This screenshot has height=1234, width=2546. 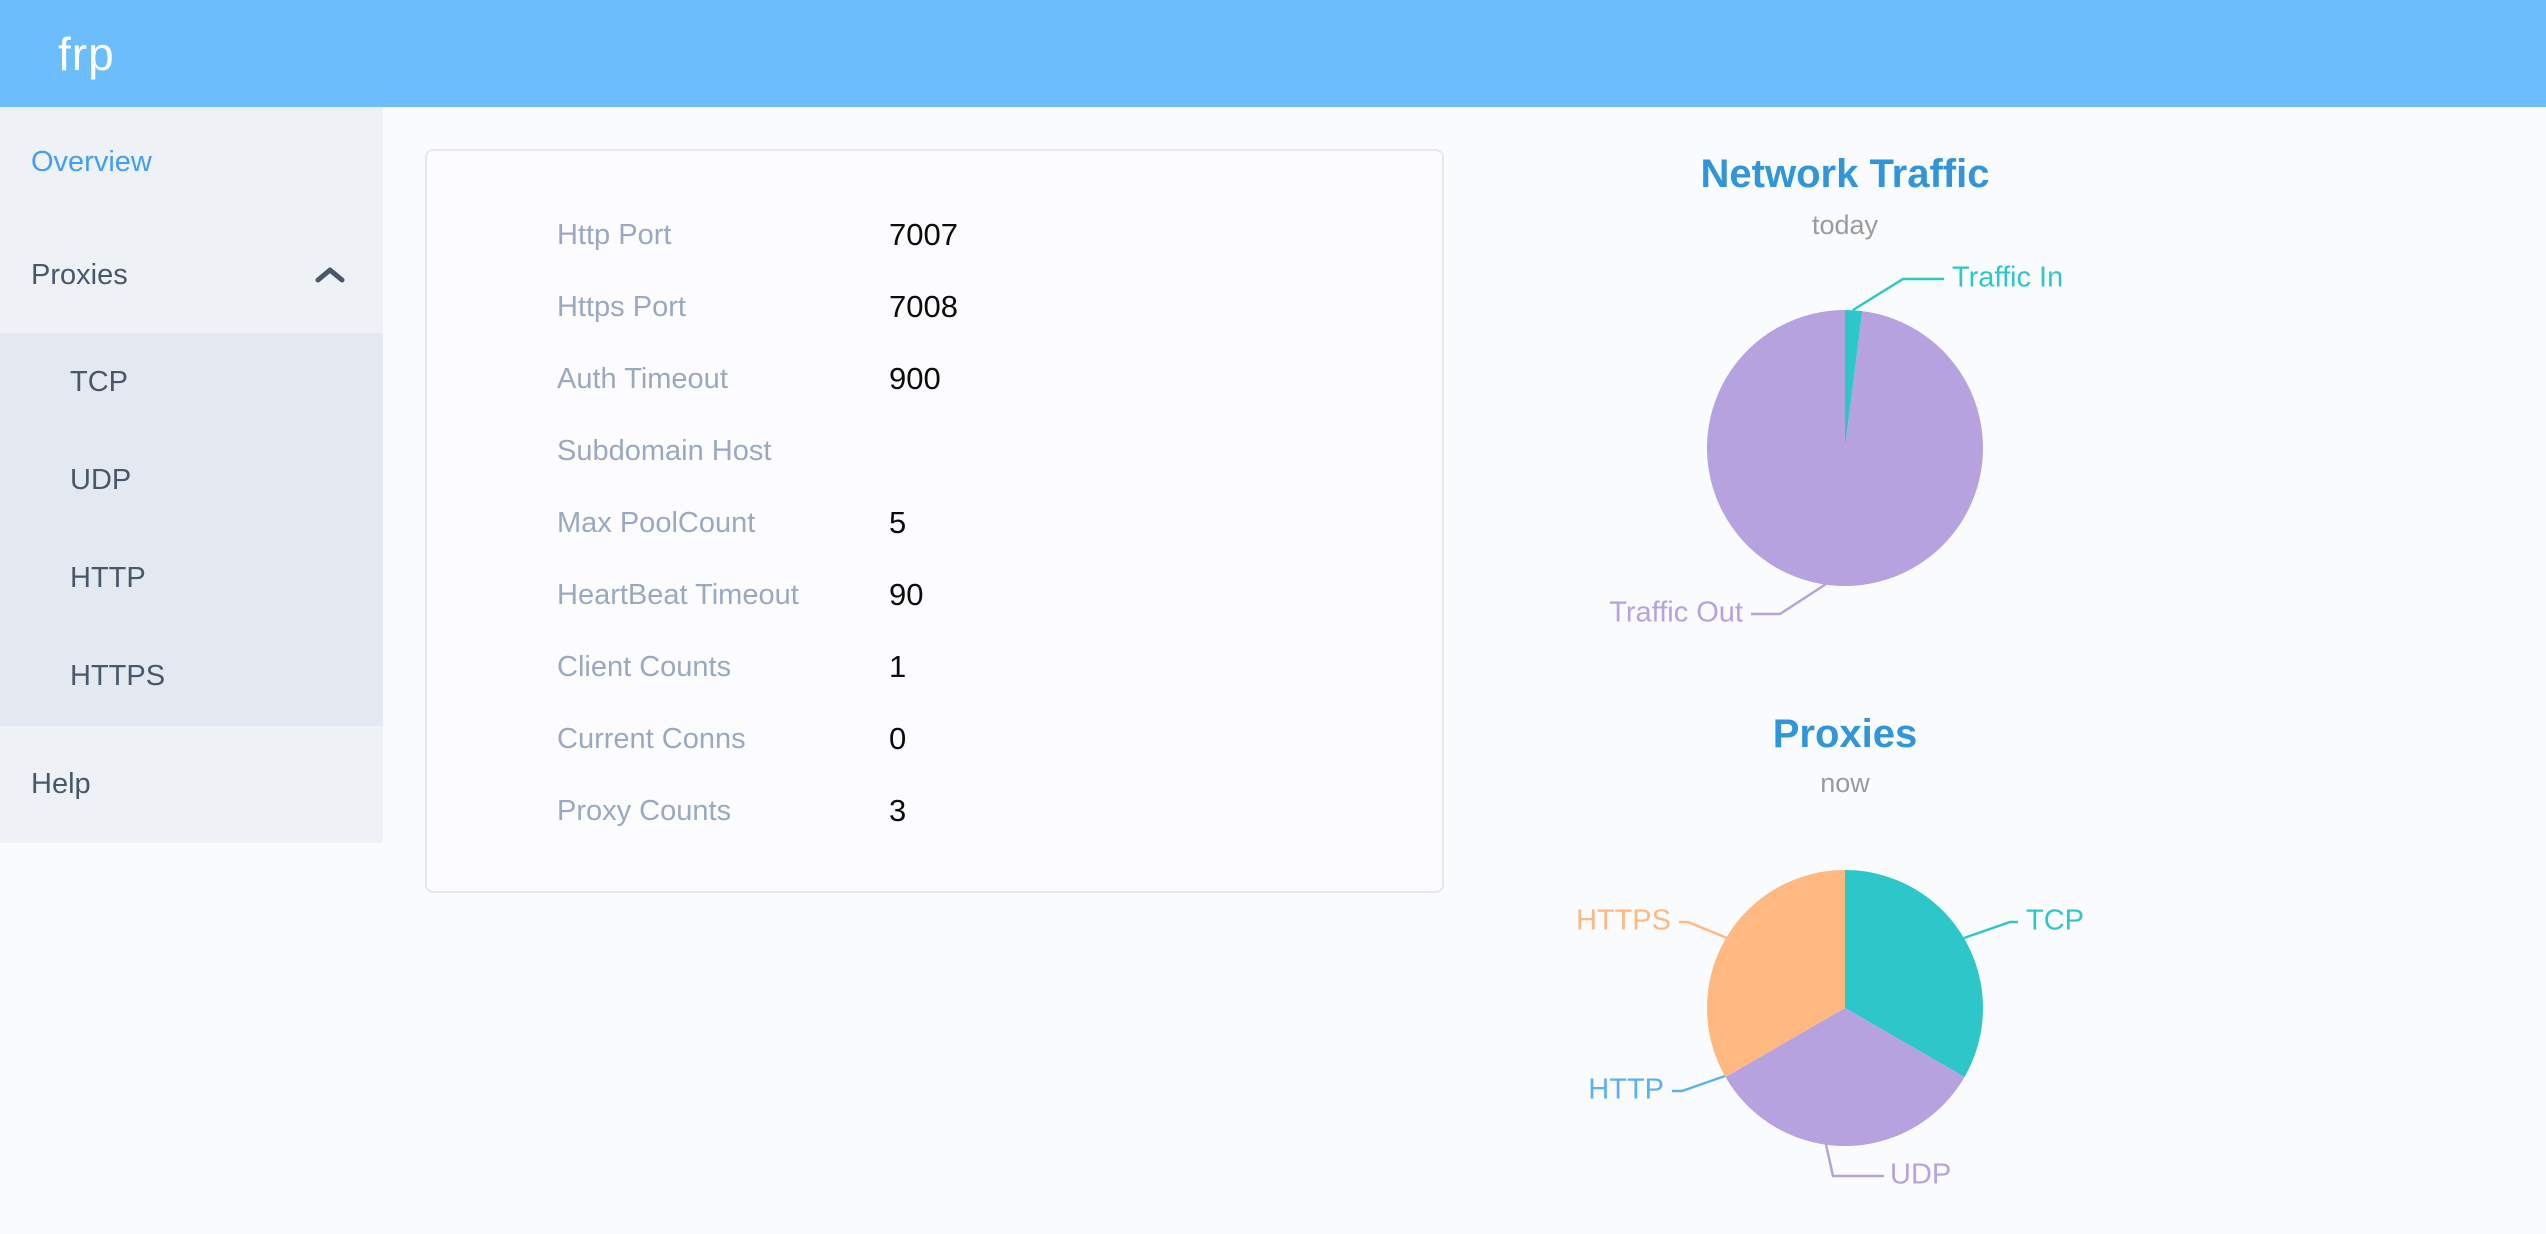 I want to click on sidebar-item-https-label: HTTPS, so click(x=118, y=675).